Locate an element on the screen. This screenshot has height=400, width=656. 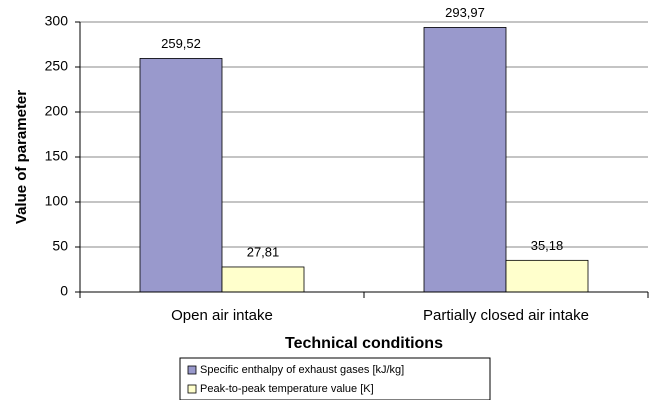
value-label: 259,52 is located at coordinates (181, 43).